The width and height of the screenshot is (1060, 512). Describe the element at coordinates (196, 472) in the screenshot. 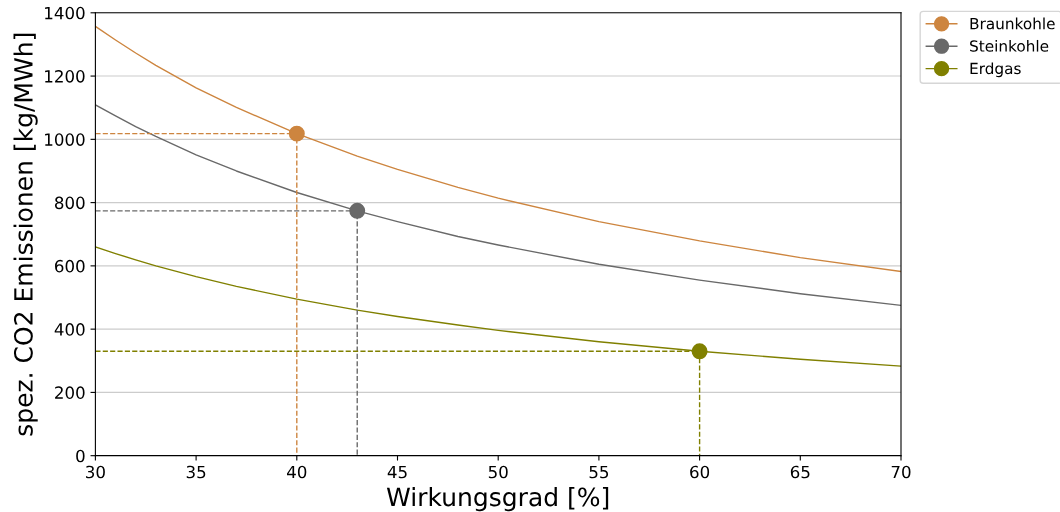

I see `x-tick-label: 35` at that location.